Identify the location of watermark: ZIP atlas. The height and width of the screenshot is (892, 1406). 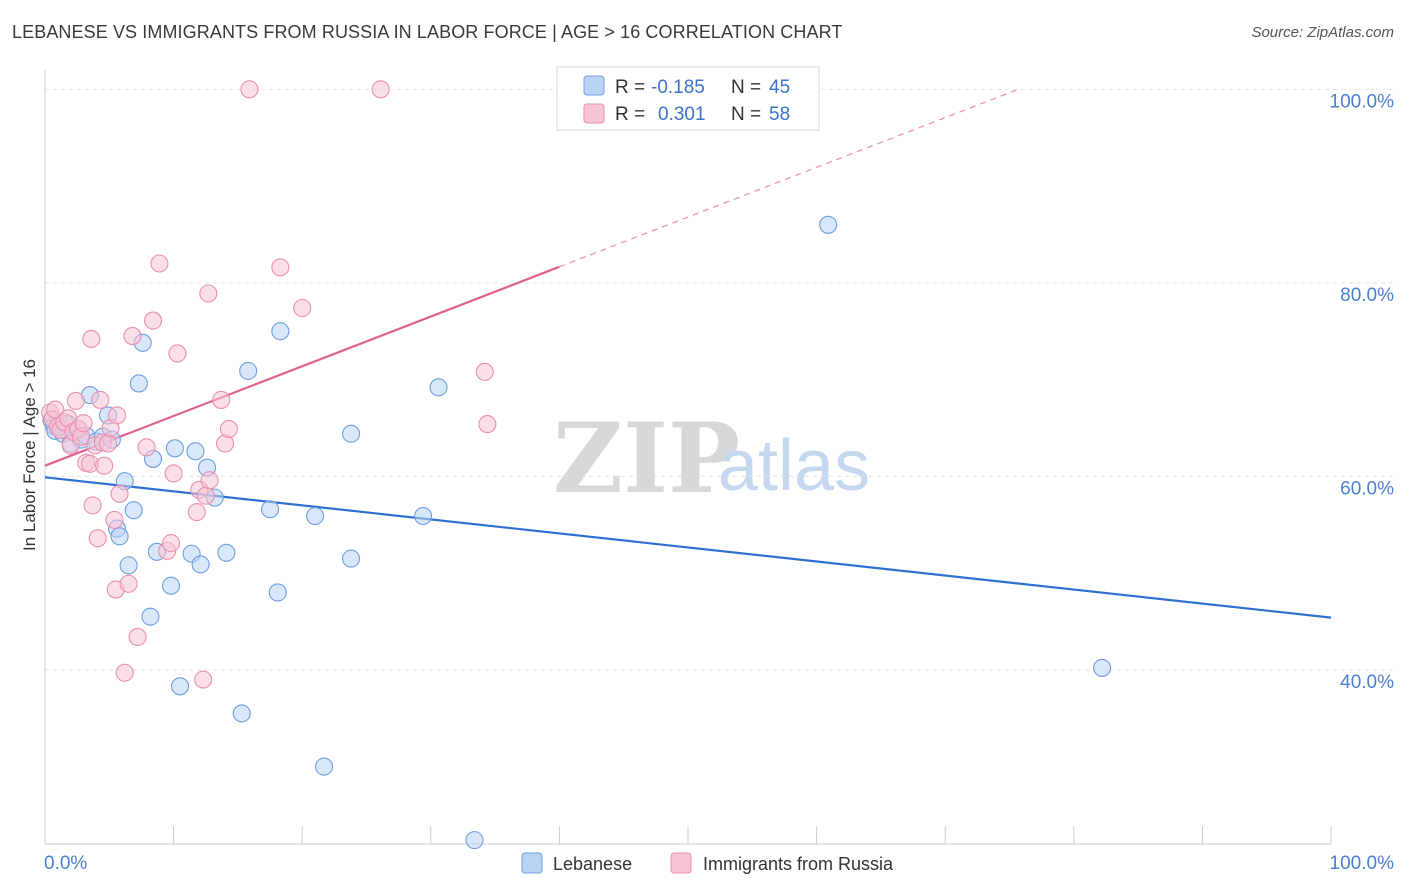
(711, 458).